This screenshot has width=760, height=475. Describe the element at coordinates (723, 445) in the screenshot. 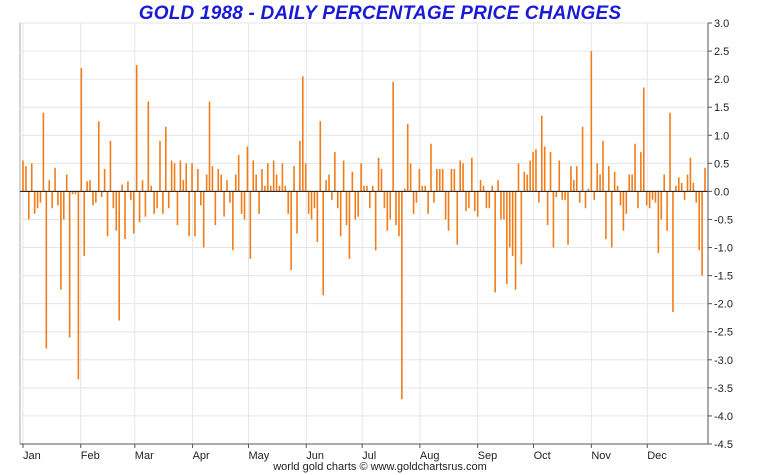

I see `y-tick-label: -4.5` at that location.